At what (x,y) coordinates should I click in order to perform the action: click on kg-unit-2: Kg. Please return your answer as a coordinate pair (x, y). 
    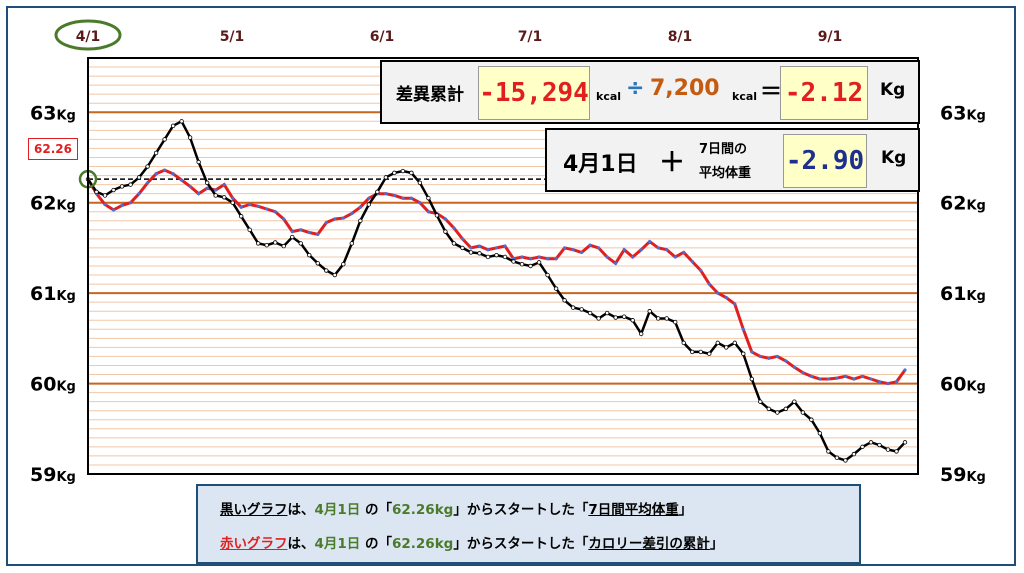
    Looking at the image, I should click on (894, 158).